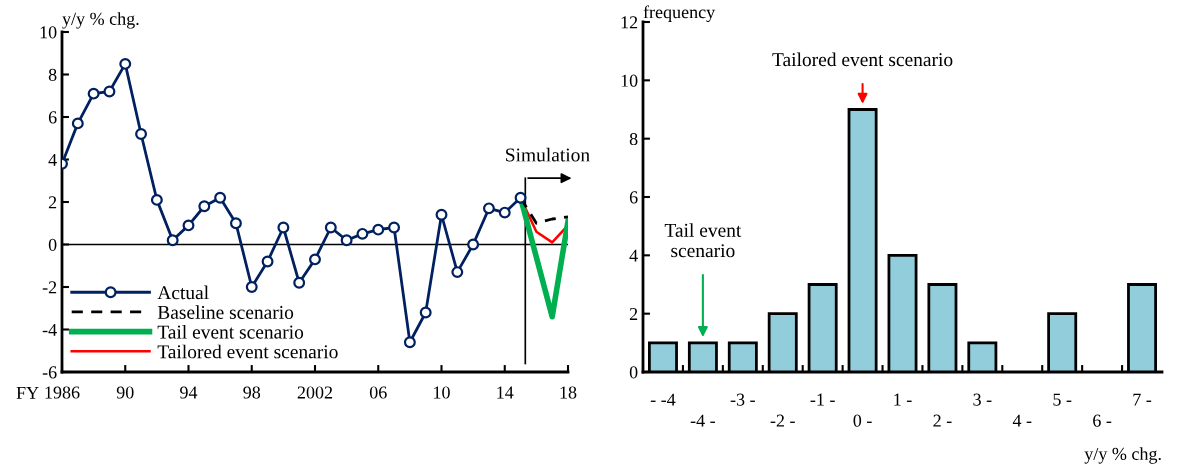 The width and height of the screenshot is (1185, 473). I want to click on x-tick-label: 18, so click(568, 392).